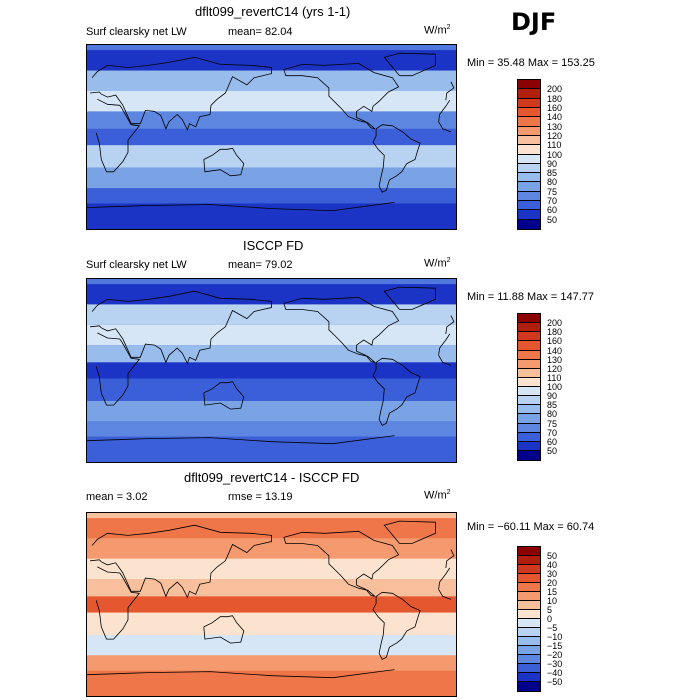 The image size is (700, 700). Describe the element at coordinates (552, 163) in the screenshot. I see `colorbar-tick-label: 90` at that location.